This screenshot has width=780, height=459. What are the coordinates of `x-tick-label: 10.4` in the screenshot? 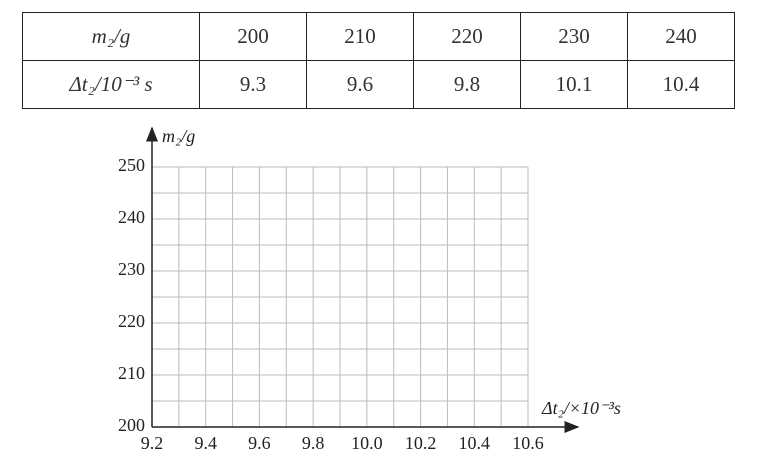 It's located at (475, 443).